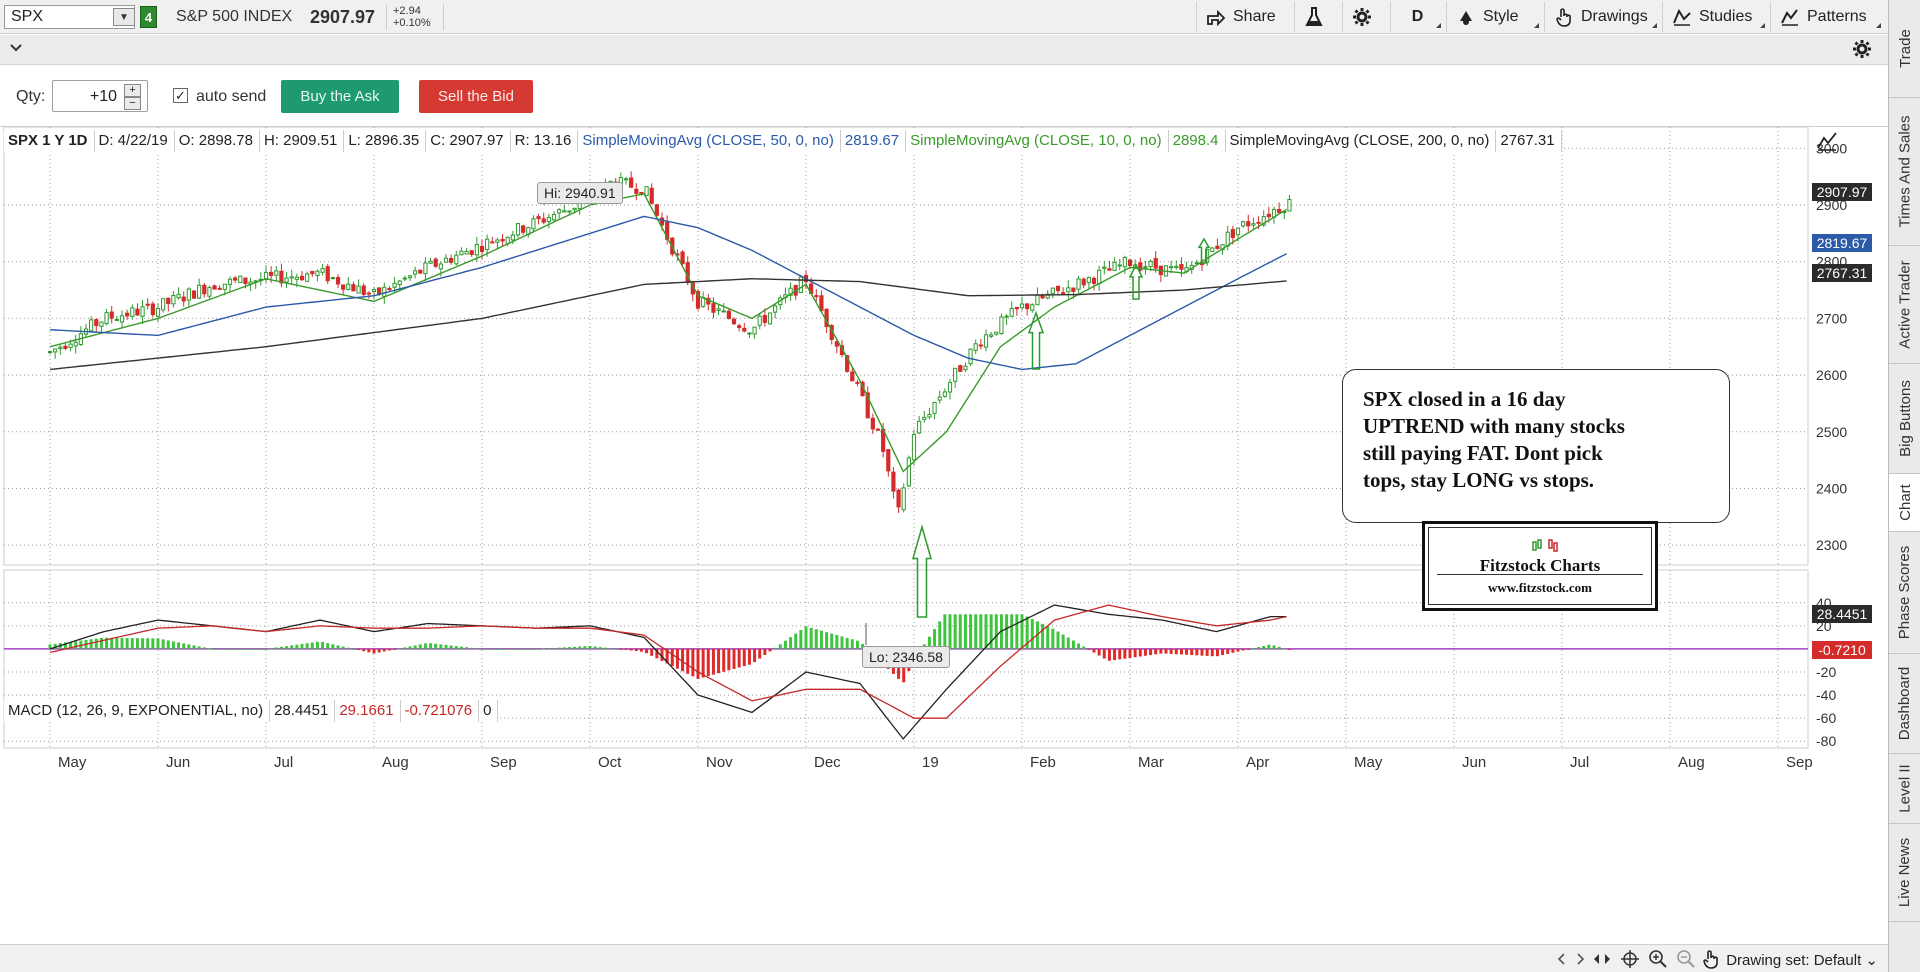  Describe the element at coordinates (1529, 141) in the screenshot. I see `sma200-value: 2767.31` at that location.